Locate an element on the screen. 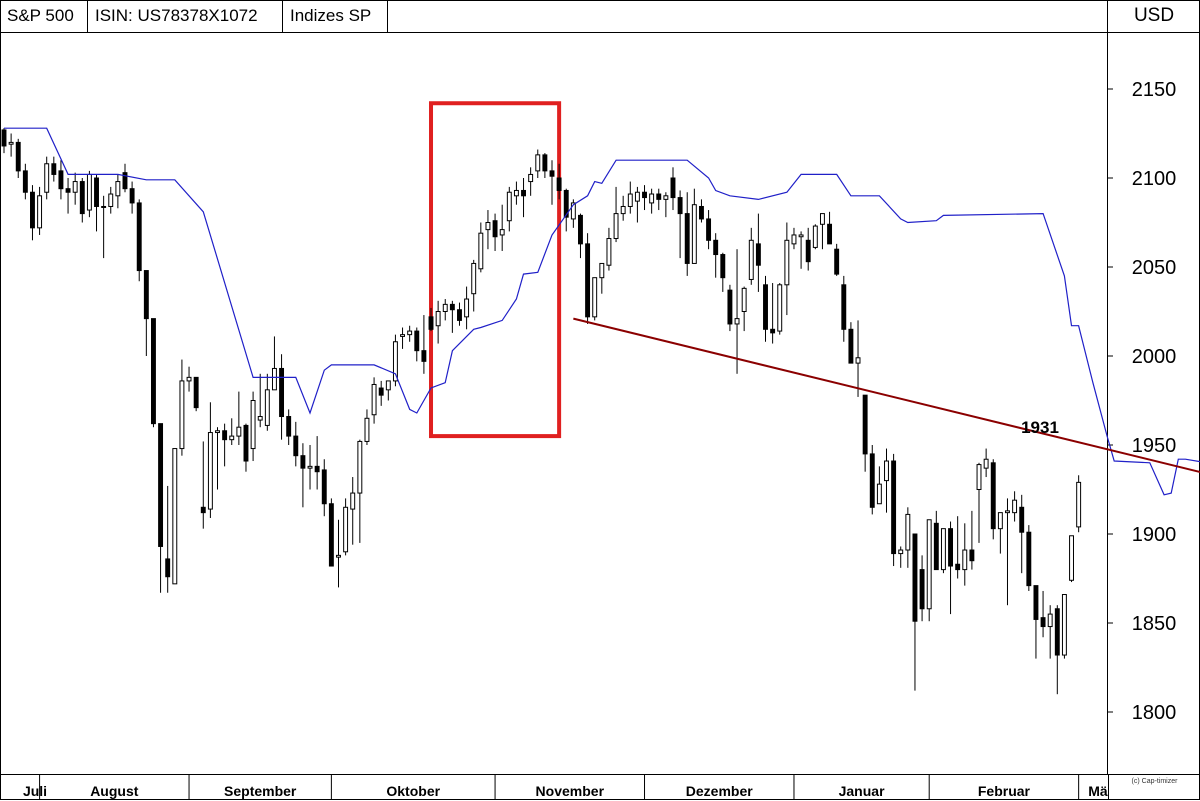  exchange-label: Indizes SP is located at coordinates (335, 16).